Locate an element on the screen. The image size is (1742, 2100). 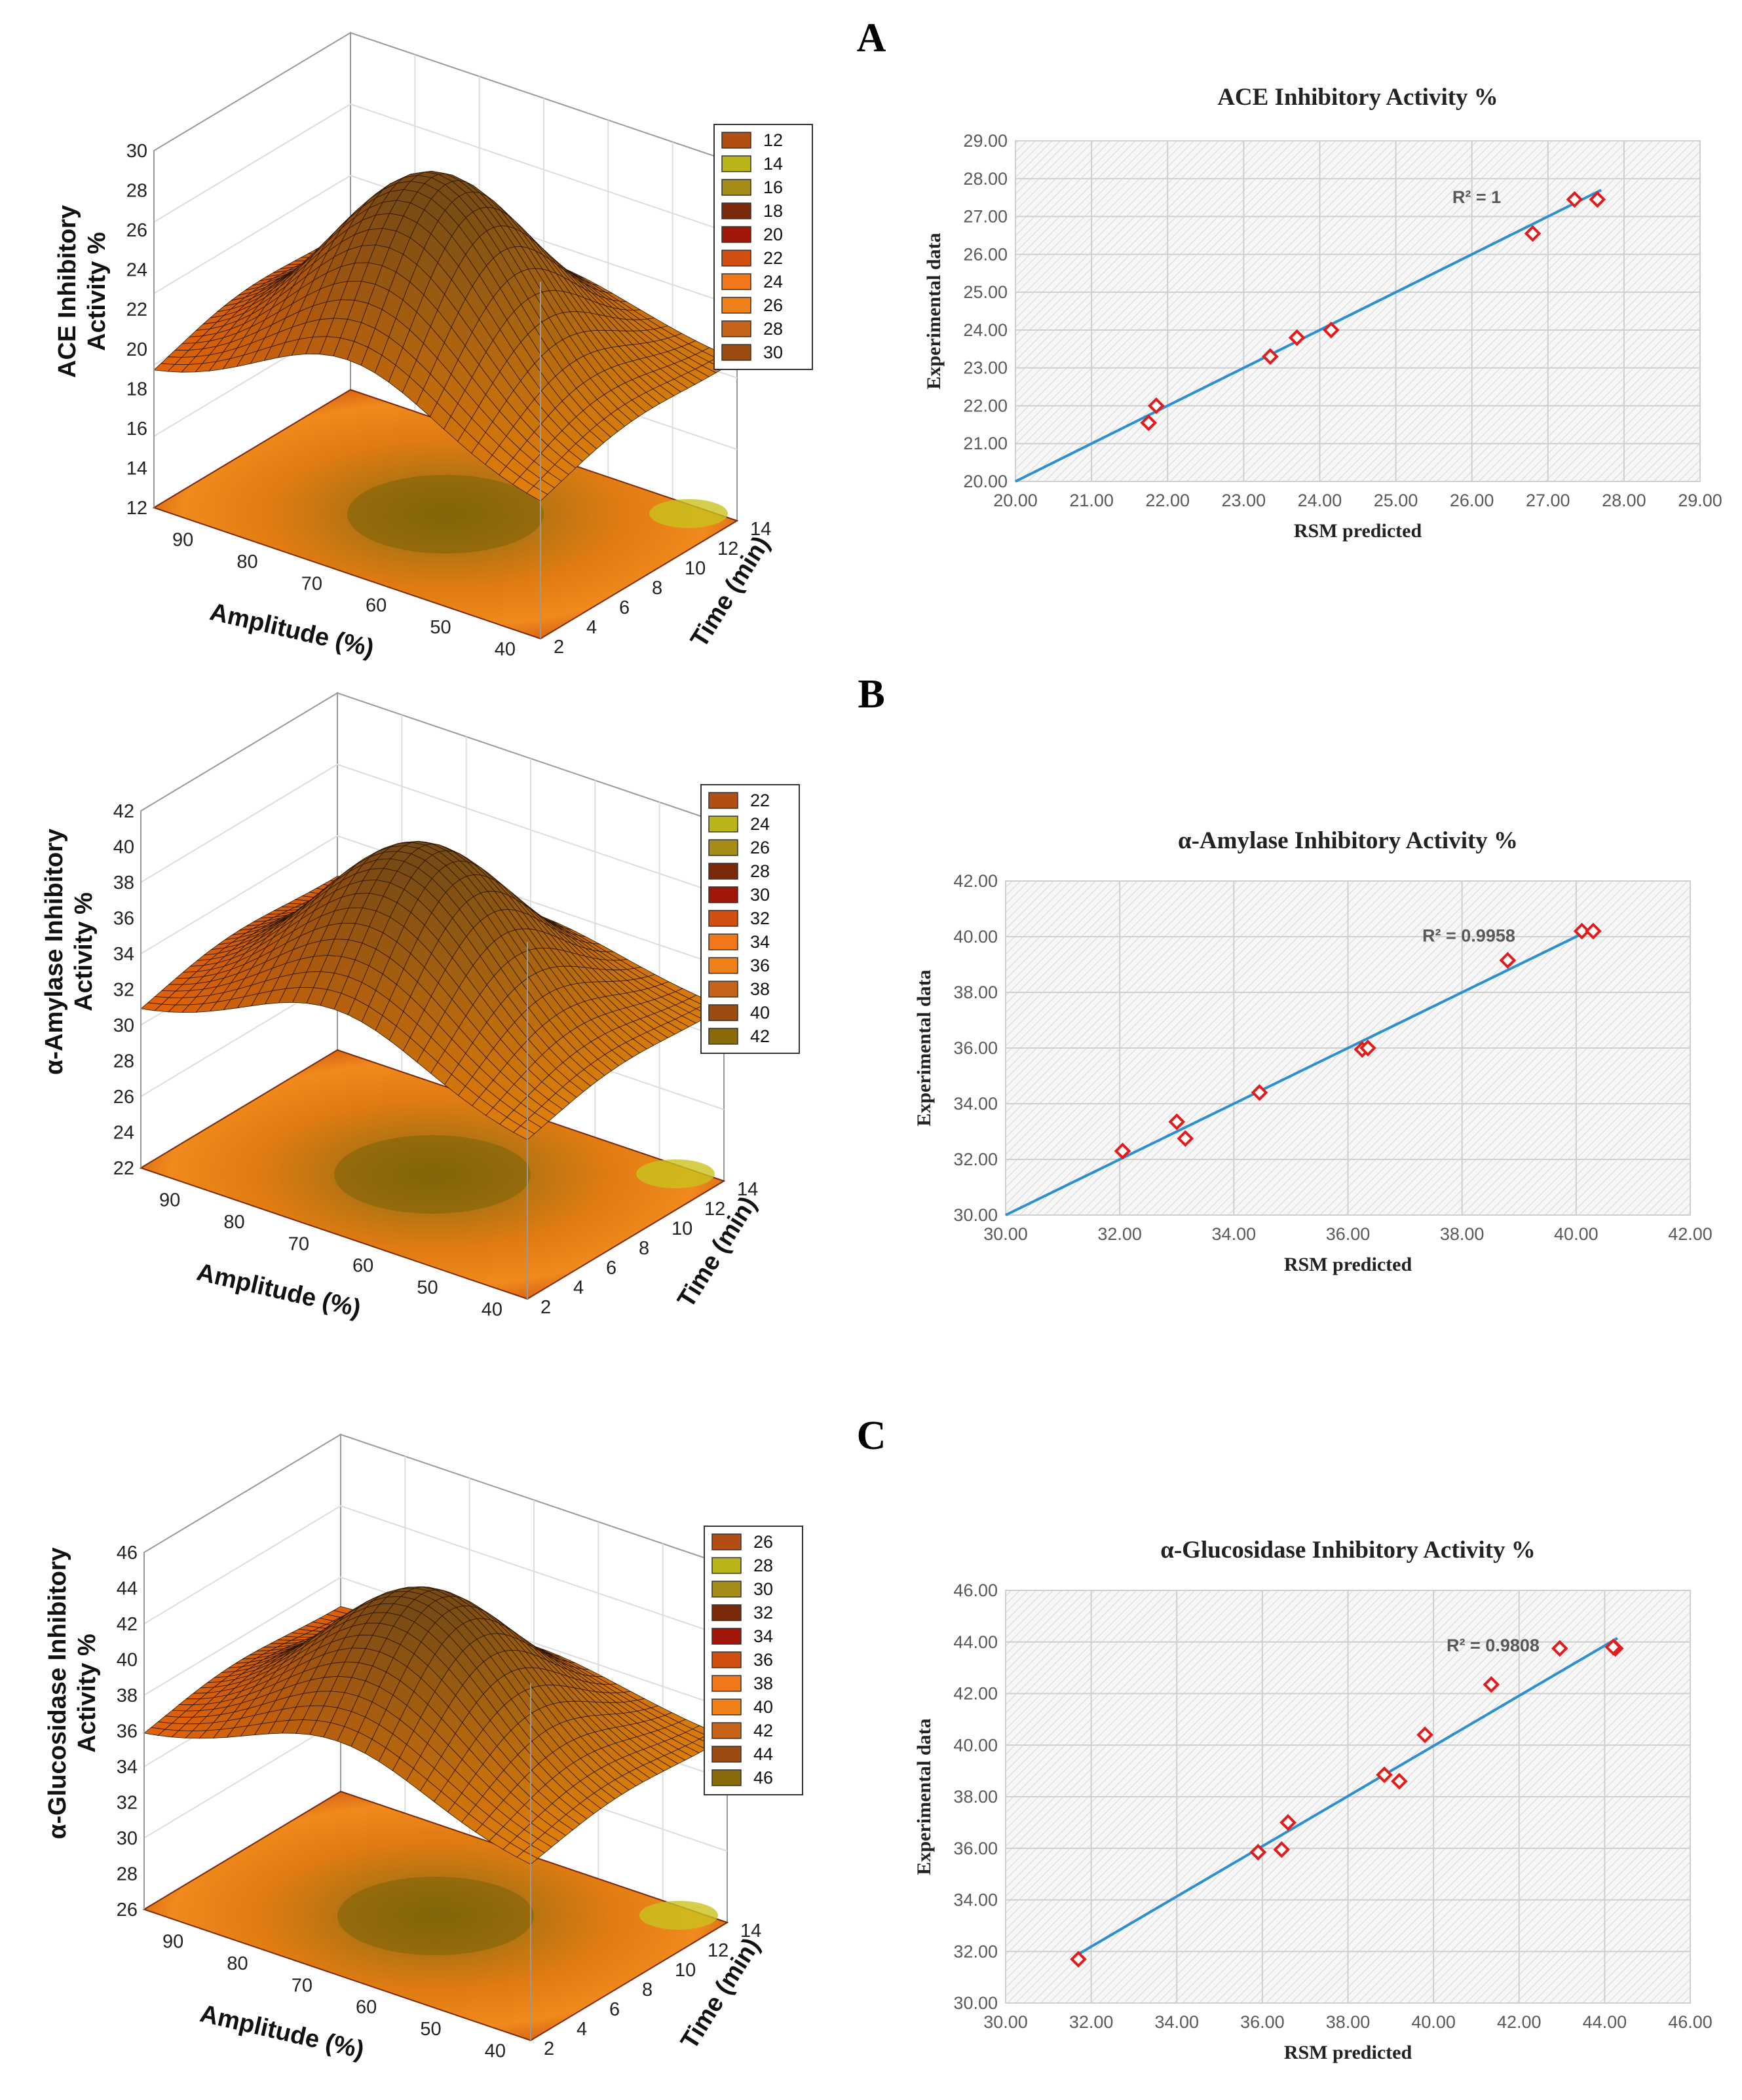
x-tick-label: 28.00 is located at coordinates (1624, 500).